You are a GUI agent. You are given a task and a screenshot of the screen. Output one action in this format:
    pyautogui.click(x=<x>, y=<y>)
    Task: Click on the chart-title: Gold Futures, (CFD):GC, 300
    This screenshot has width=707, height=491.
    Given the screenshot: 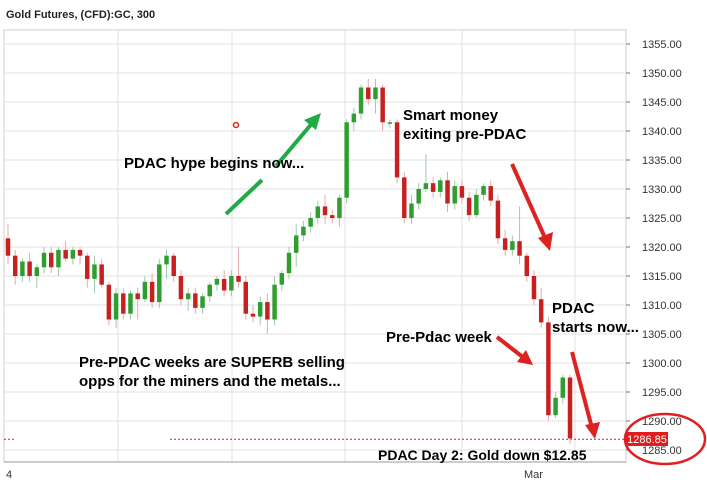 What is the action you would take?
    pyautogui.click(x=81, y=15)
    